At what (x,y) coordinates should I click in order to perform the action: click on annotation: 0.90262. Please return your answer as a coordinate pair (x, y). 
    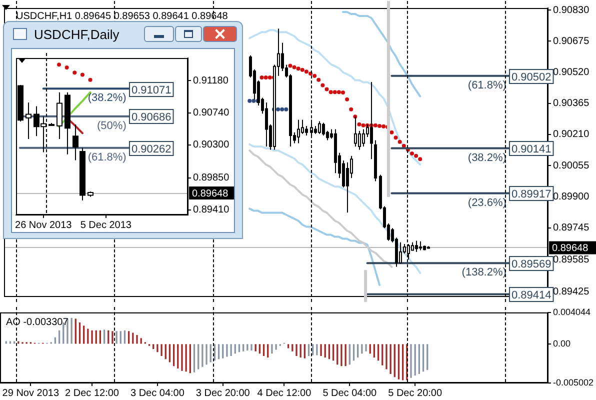
    Looking at the image, I should click on (152, 150).